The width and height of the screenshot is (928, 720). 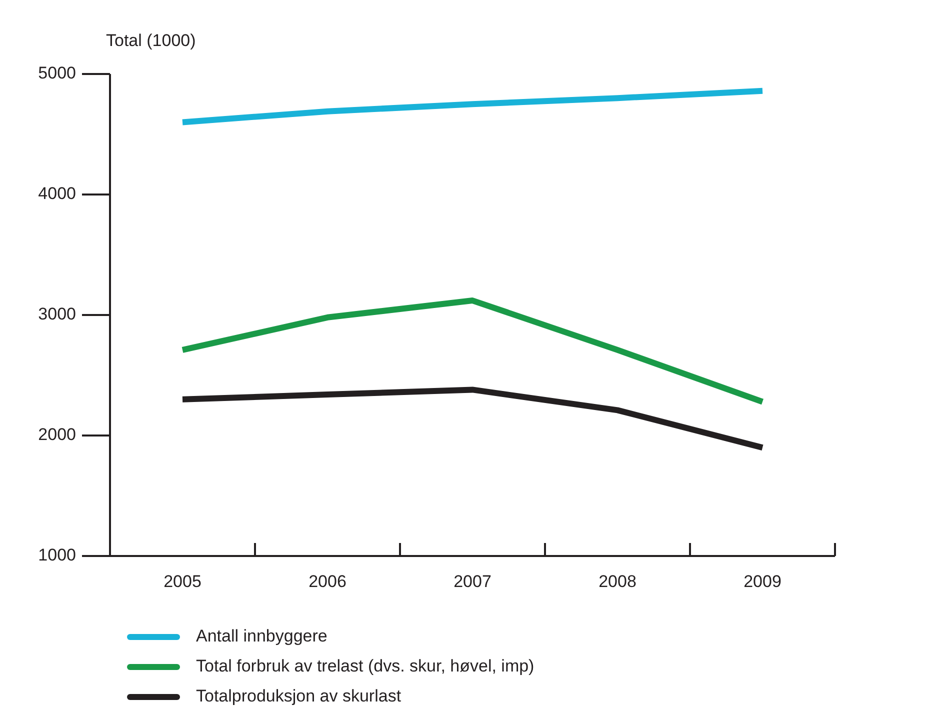 I want to click on y-tick-label: 2000, so click(x=57, y=434).